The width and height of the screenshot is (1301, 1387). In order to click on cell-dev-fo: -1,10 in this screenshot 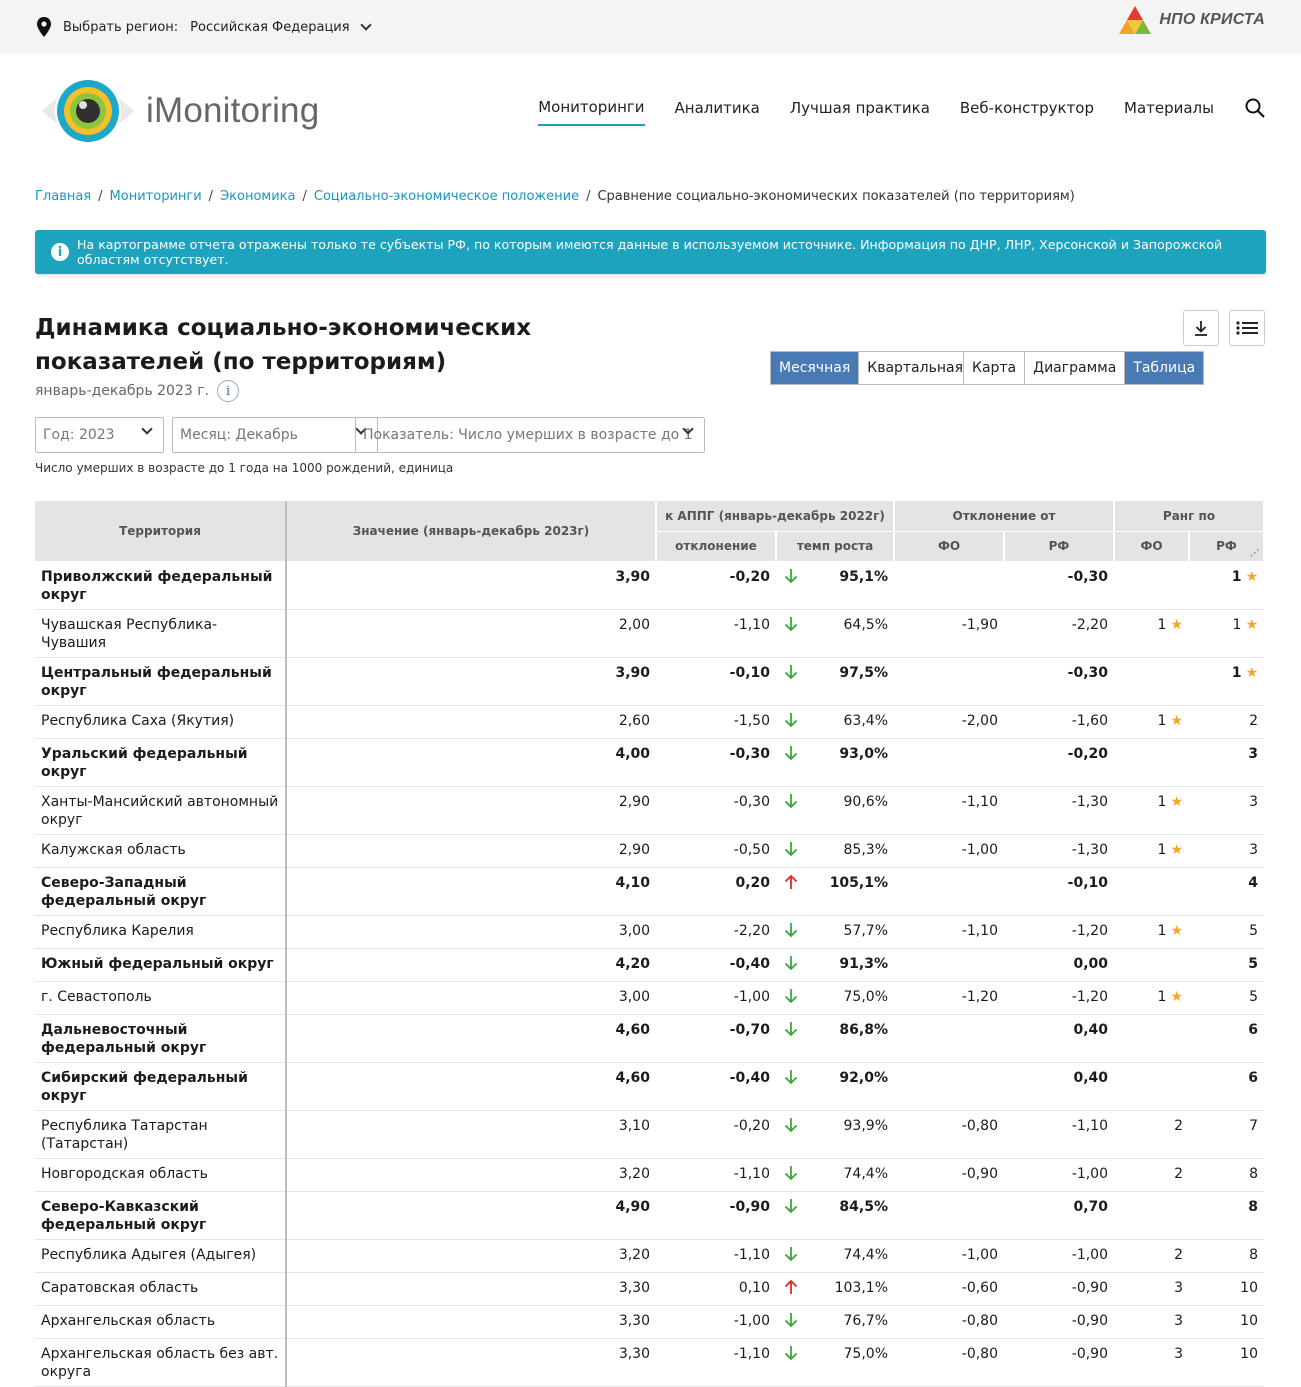, I will do `click(949, 810)`.